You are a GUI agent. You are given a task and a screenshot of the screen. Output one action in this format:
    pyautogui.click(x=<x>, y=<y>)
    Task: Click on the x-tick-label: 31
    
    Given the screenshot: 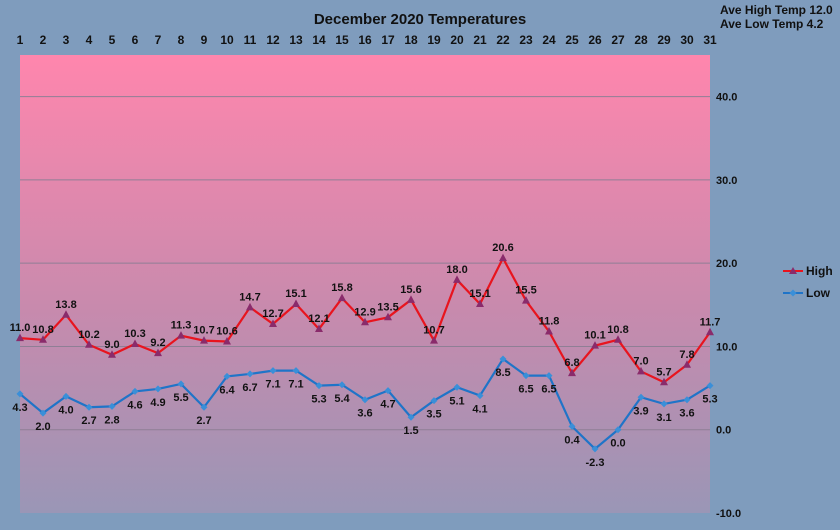 What is the action you would take?
    pyautogui.click(x=710, y=40)
    